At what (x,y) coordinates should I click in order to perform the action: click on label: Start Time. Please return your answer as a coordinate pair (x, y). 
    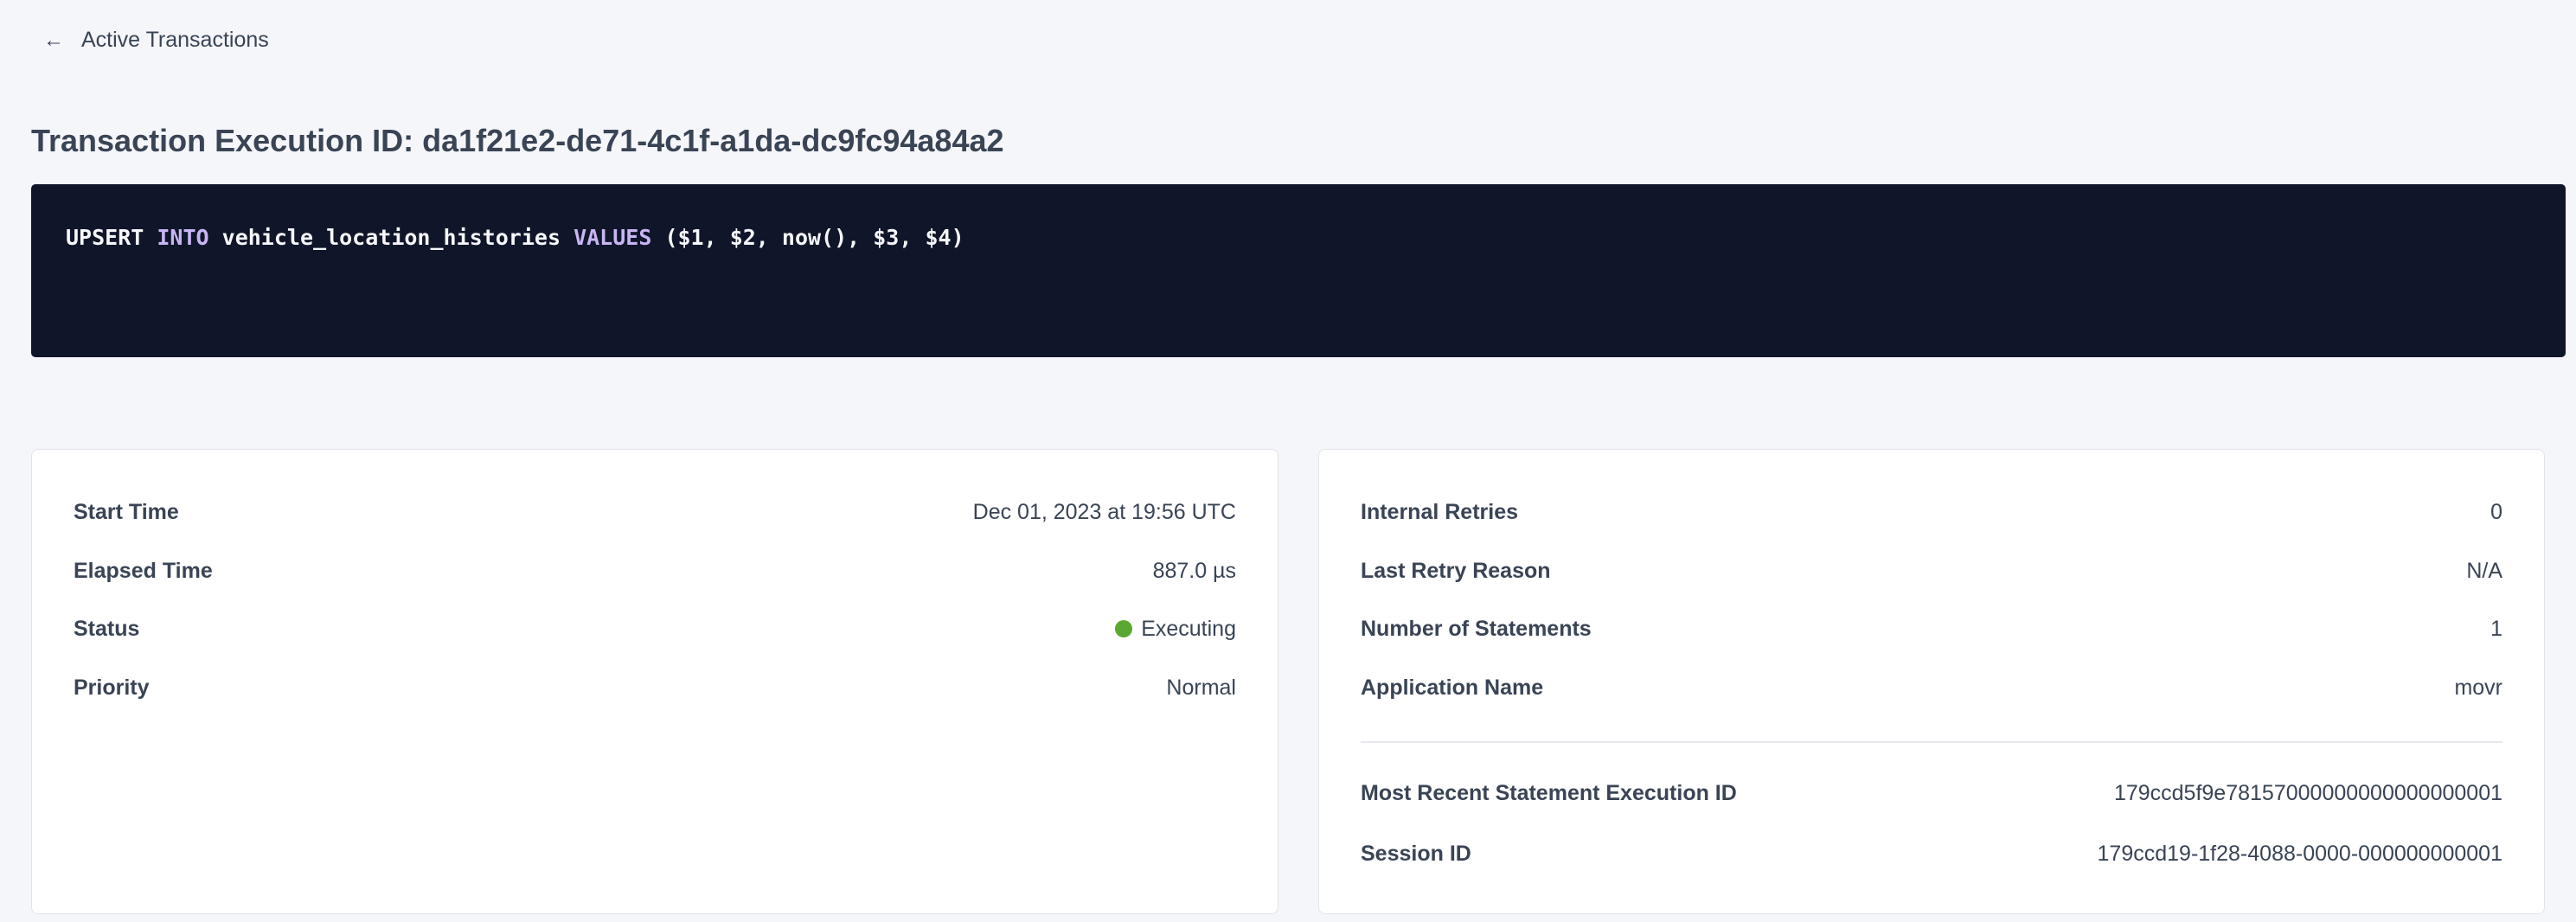
    Looking at the image, I should click on (126, 511).